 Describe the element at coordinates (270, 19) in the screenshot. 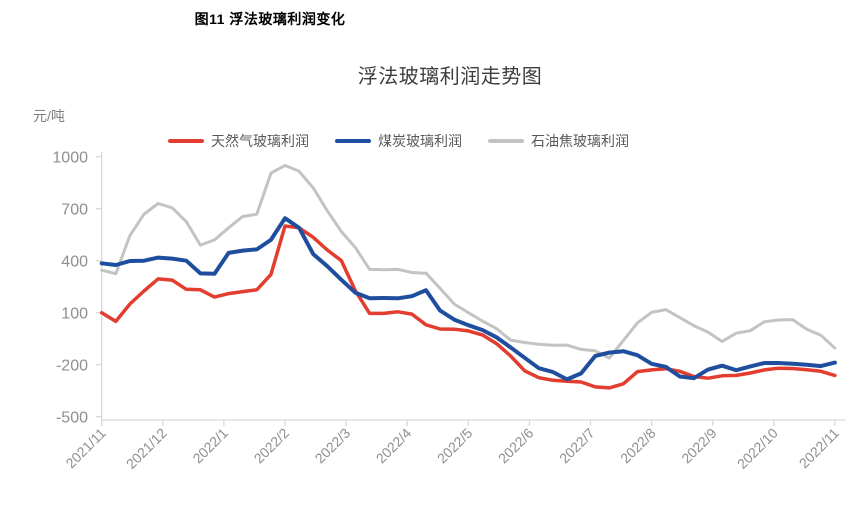

I see `figure-caption: 图11 浮法玻璃利润变化` at that location.